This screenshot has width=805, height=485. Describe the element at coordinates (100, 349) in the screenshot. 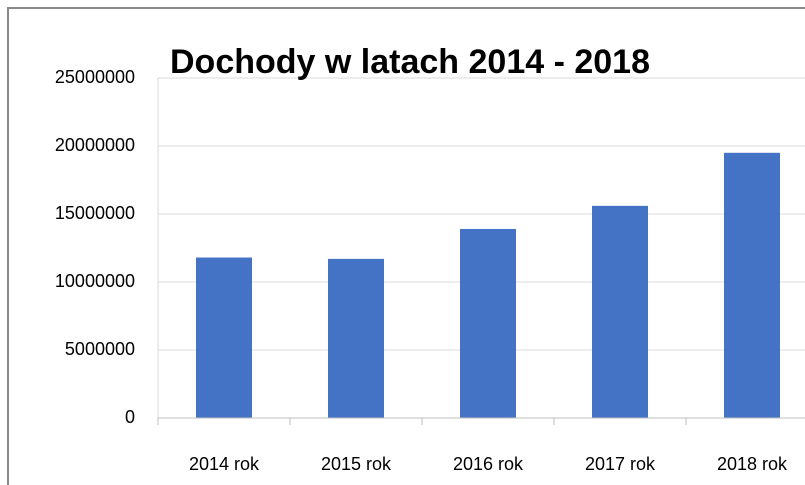

I see `y-tick-label: 5000000` at that location.